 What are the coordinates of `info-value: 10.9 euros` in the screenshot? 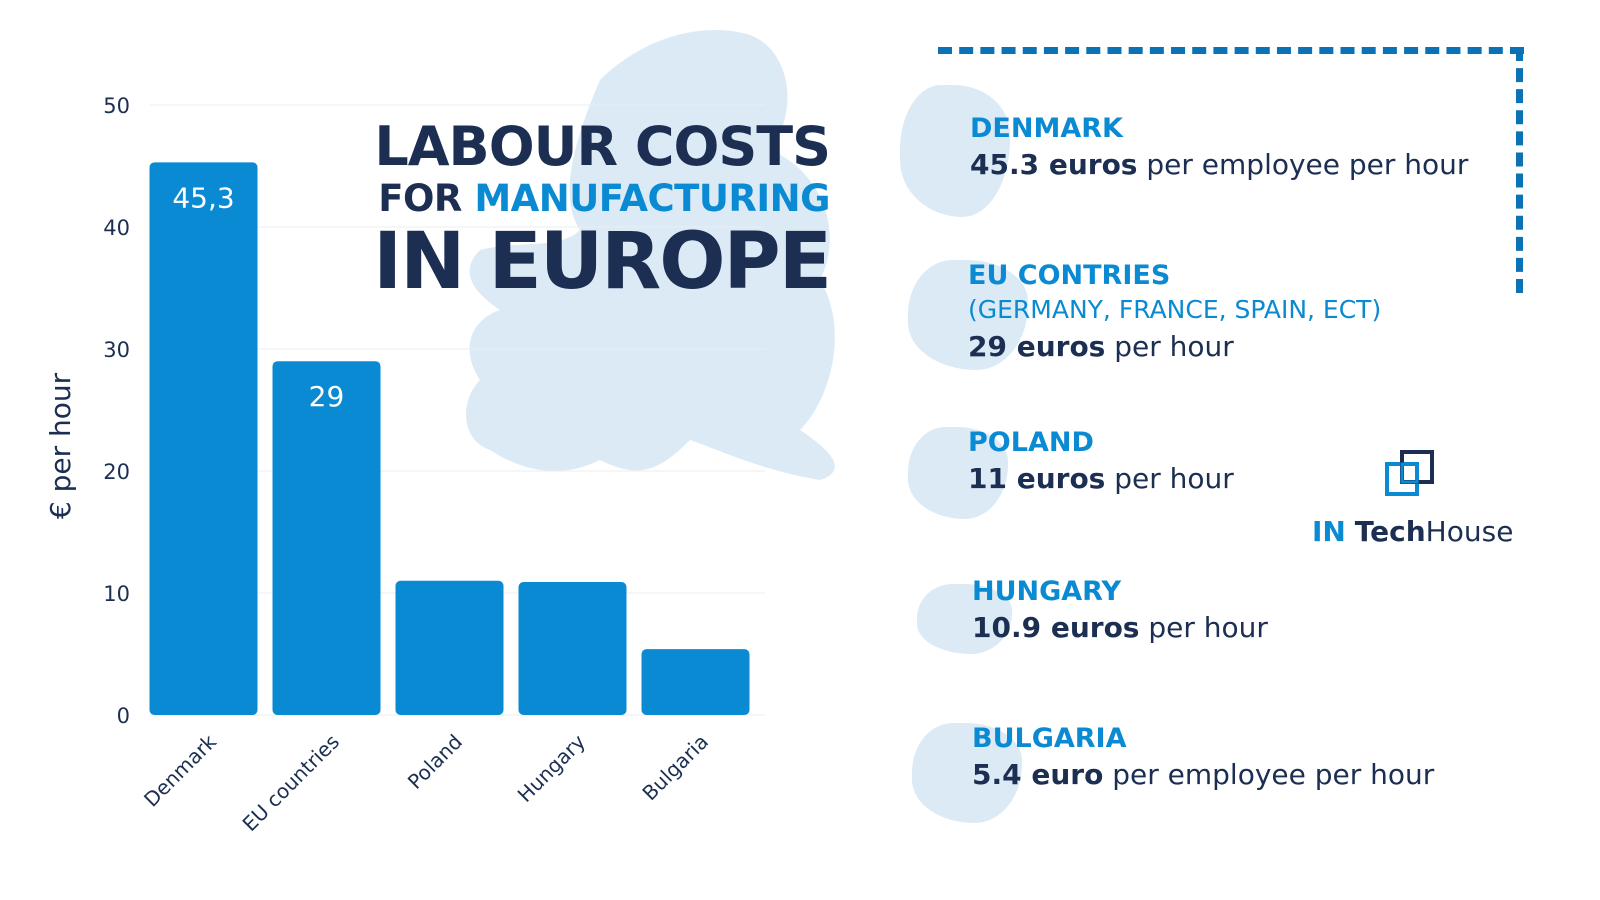 It's located at (1056, 628).